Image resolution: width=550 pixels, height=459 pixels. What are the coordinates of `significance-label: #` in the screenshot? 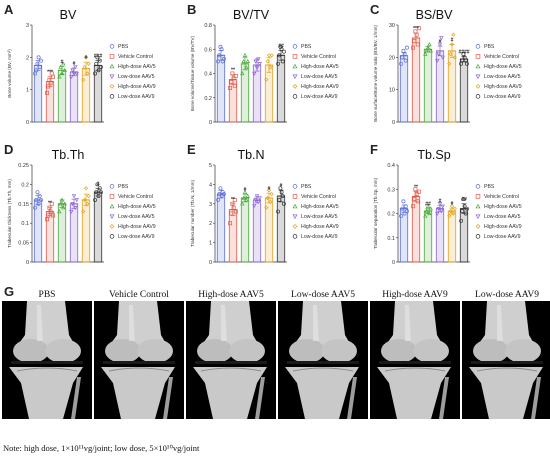 It's located at (86, 58).